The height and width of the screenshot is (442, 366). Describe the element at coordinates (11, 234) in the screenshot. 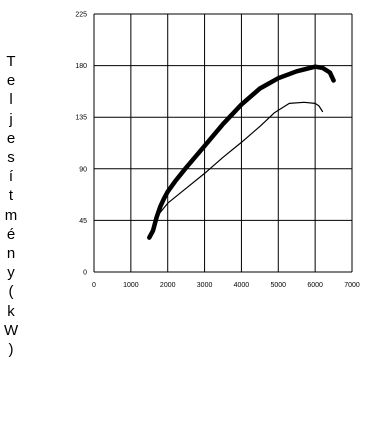

I see `y-axis-label-char: é` at that location.